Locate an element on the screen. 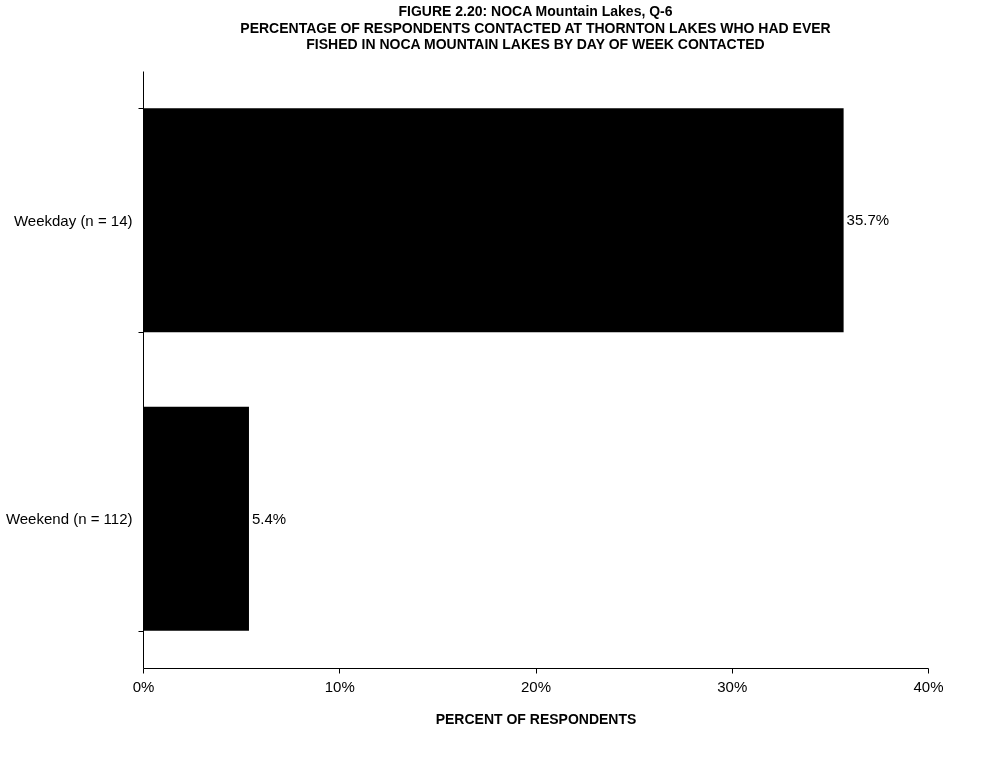  chart-subtitle: PERCENTAGE OF RESPONDENTS CONTACTED AT THORNTON LAKES WHO HAD EVER FISHED IN NOCA MOUNTAIN LAKES BY DAY OF WEEK CONTACTED is located at coordinates (535, 36).